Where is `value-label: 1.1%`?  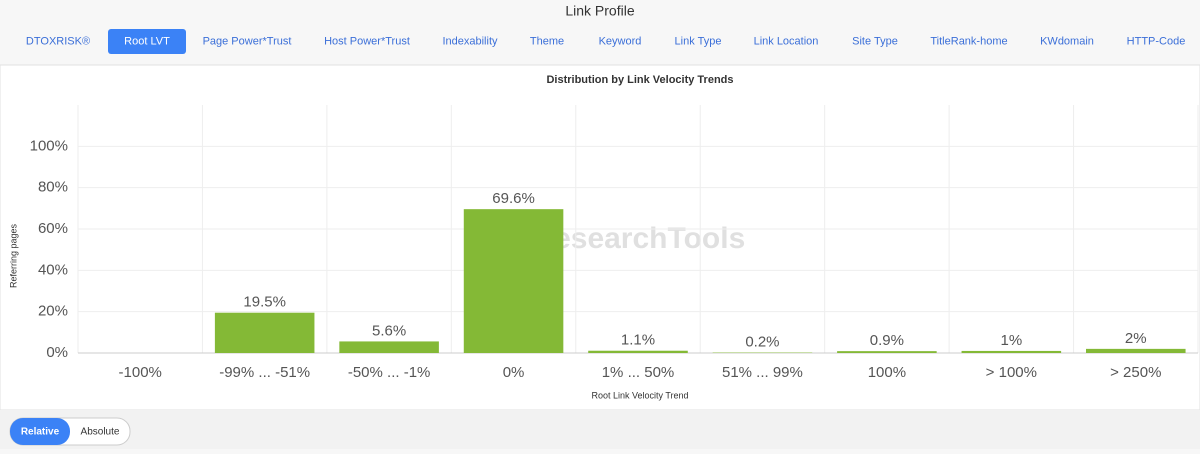 value-label: 1.1% is located at coordinates (638, 340).